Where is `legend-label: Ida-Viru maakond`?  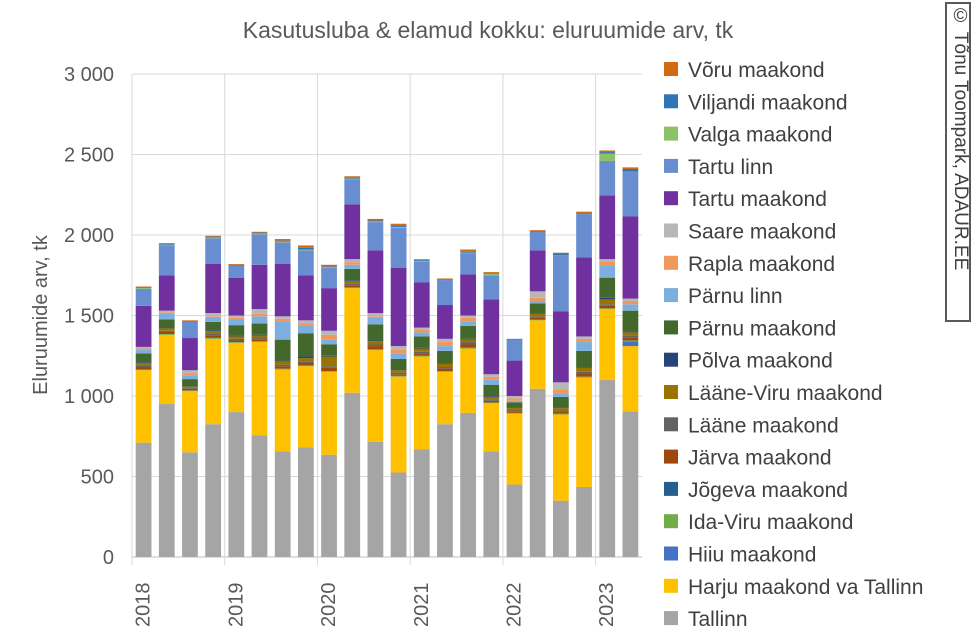
legend-label: Ida-Viru maakond is located at coordinates (770, 522).